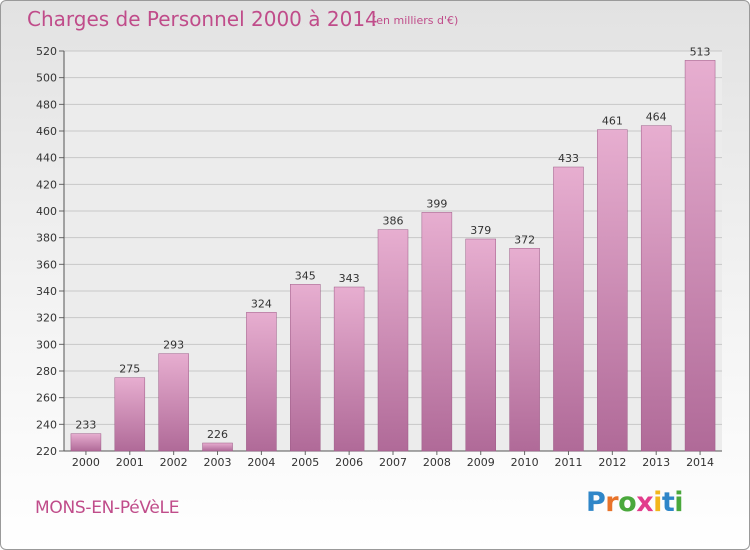 This screenshot has height=550, width=750. I want to click on y-tick-label: 260, so click(46, 398).